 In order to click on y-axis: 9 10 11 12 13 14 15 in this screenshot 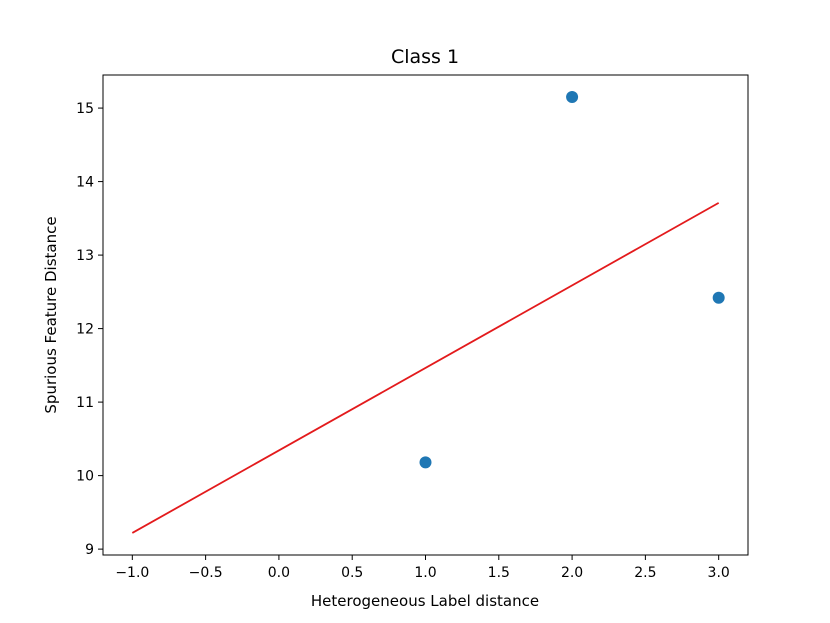, I will do `click(89, 329)`.